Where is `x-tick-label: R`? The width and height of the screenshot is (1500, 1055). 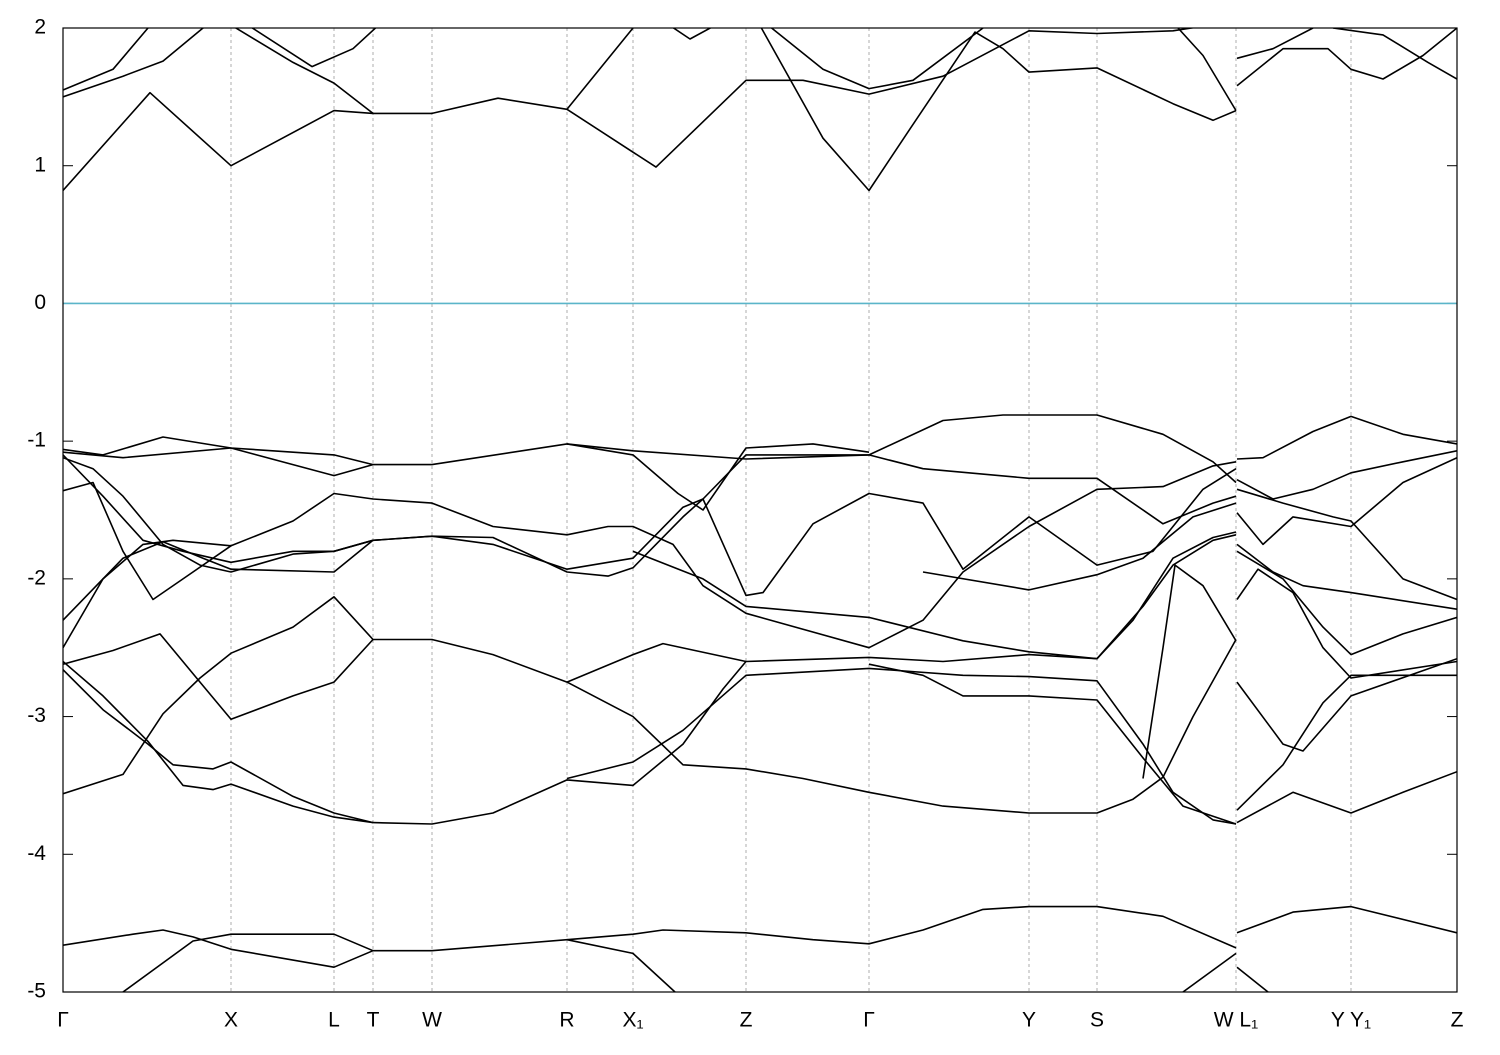
x-tick-label: R is located at coordinates (566, 1020).